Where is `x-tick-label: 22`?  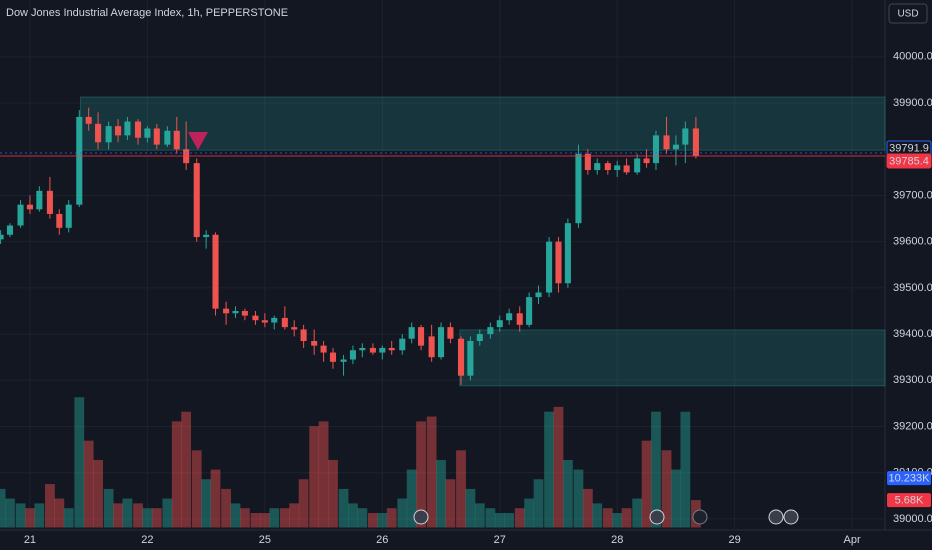 x-tick-label: 22 is located at coordinates (147, 540).